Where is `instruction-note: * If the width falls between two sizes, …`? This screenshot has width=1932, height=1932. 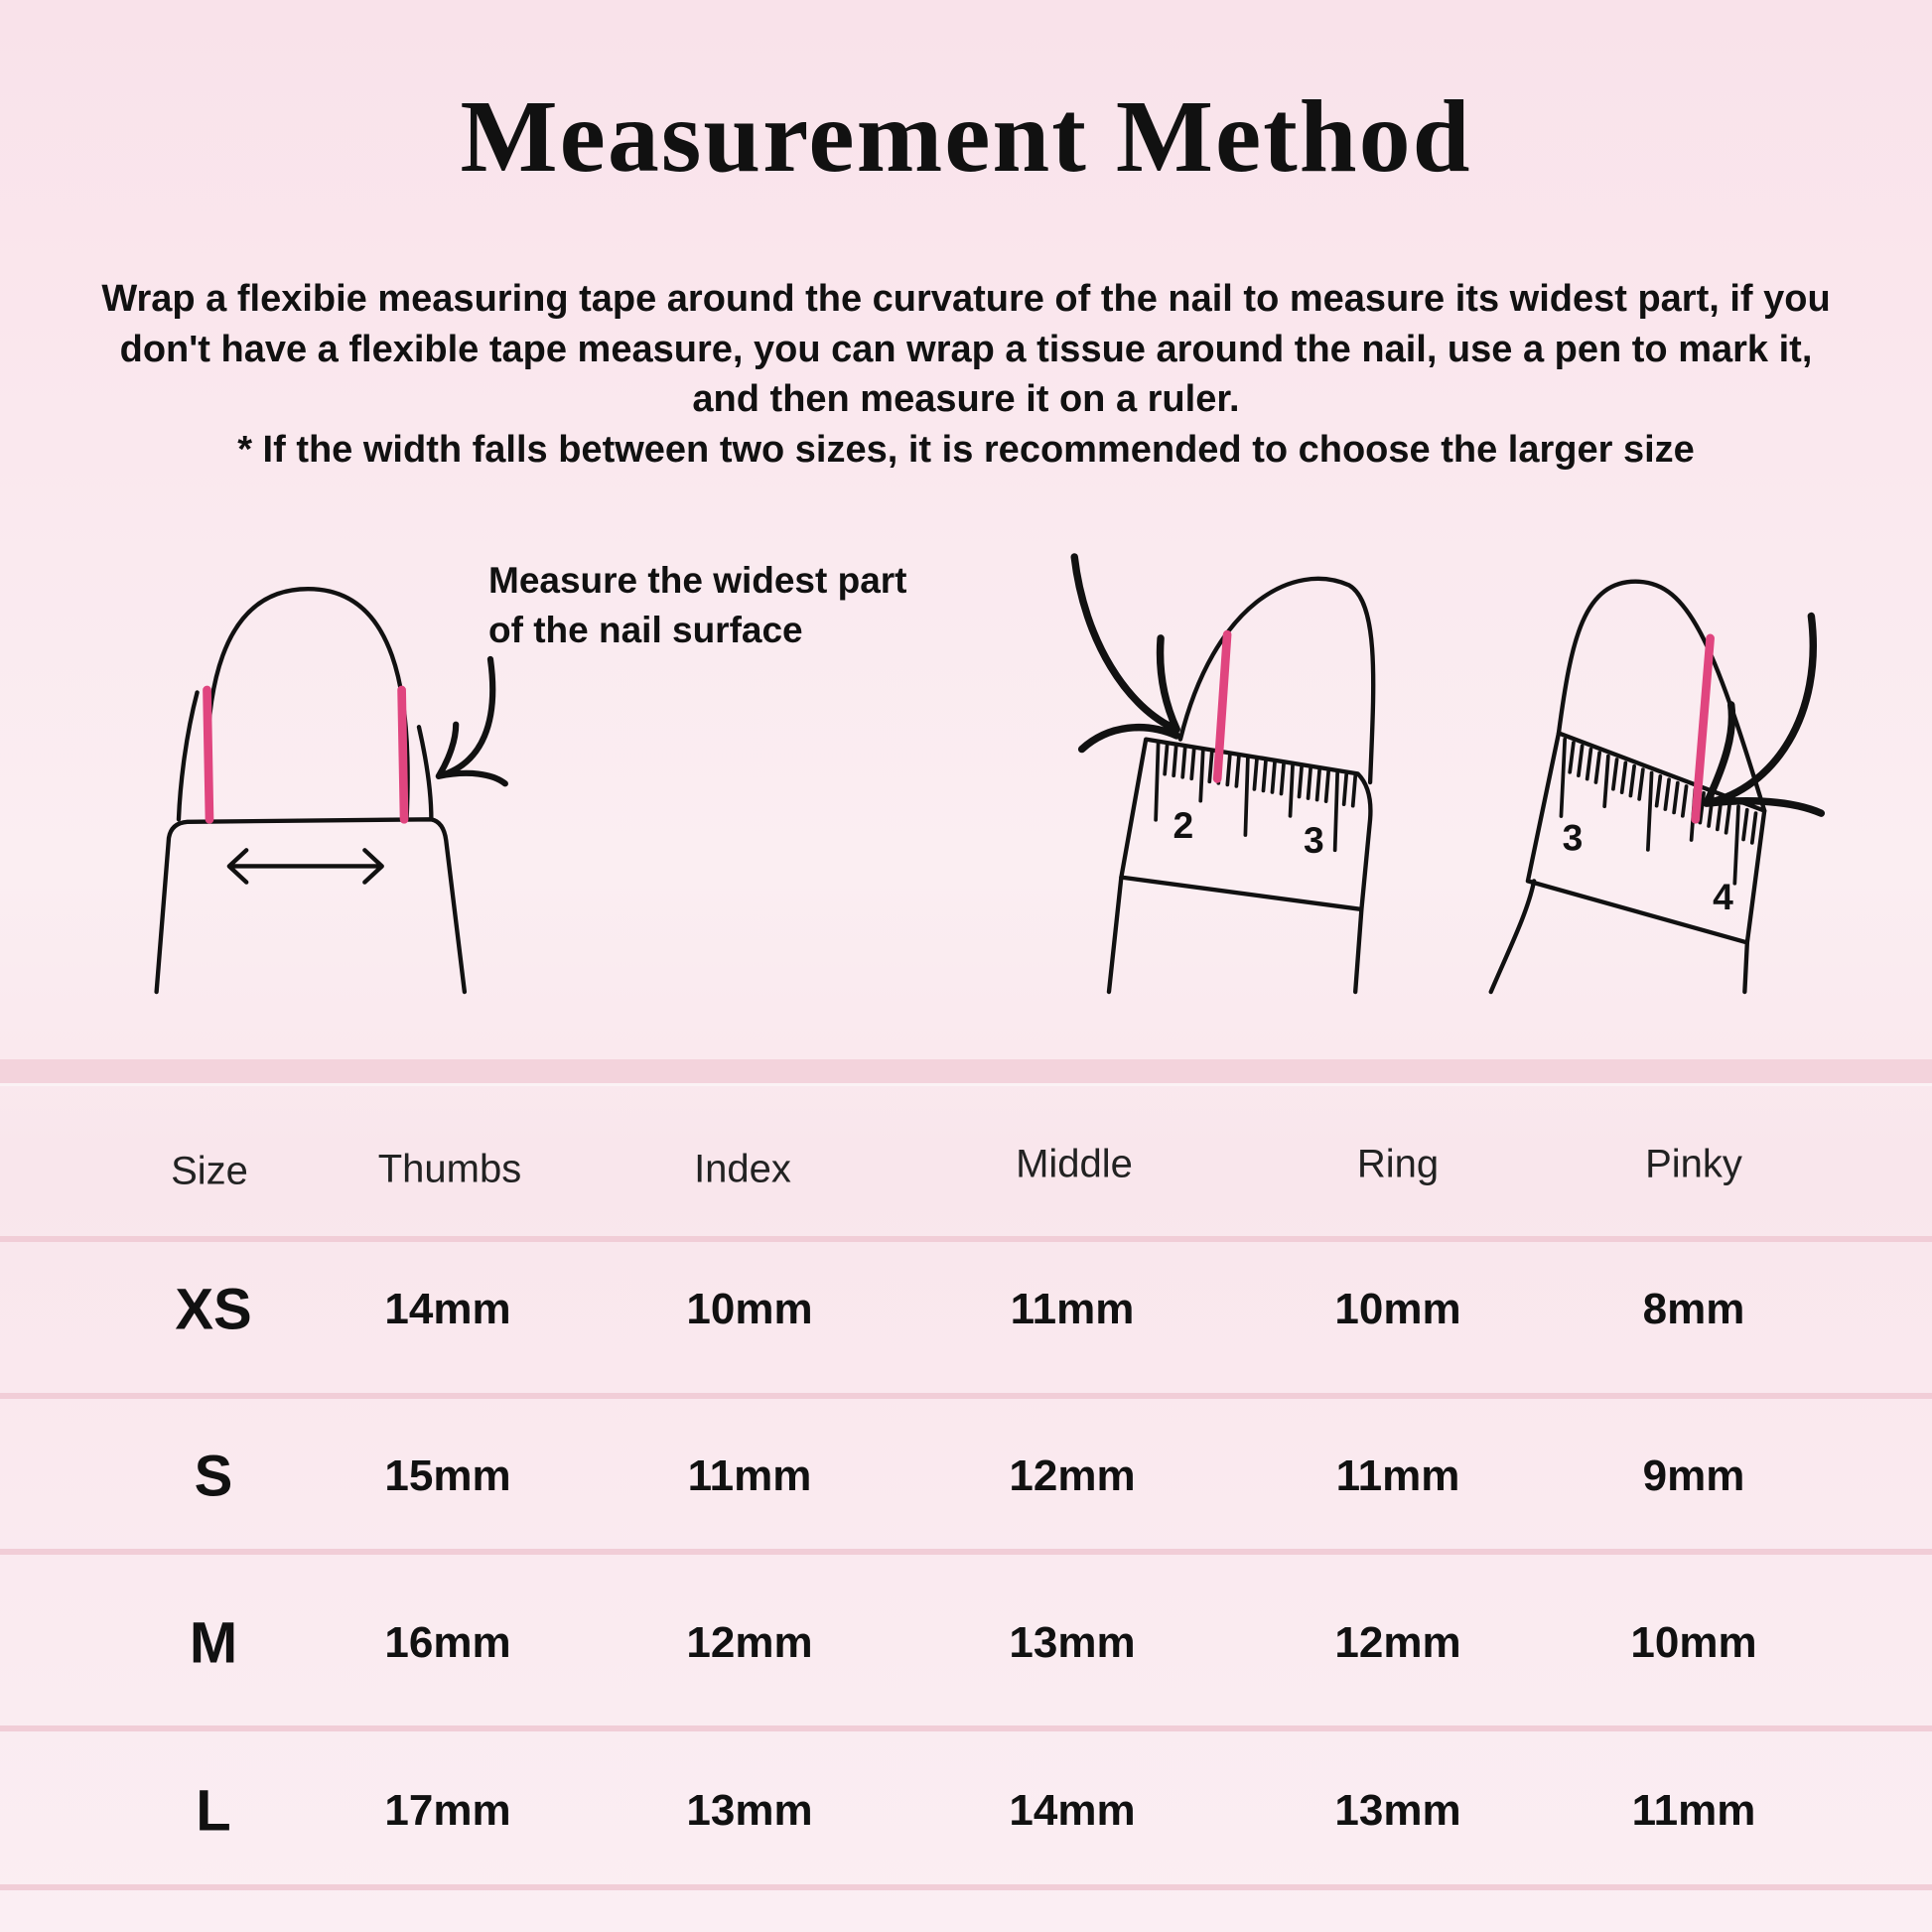
instruction-note: * If the width falls between two sizes, … is located at coordinates (966, 450).